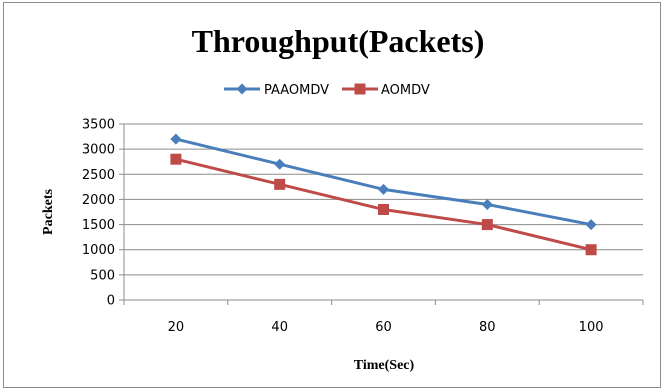 Image resolution: width=666 pixels, height=392 pixels. Describe the element at coordinates (98, 250) in the screenshot. I see `y-tick-label: 1000` at that location.